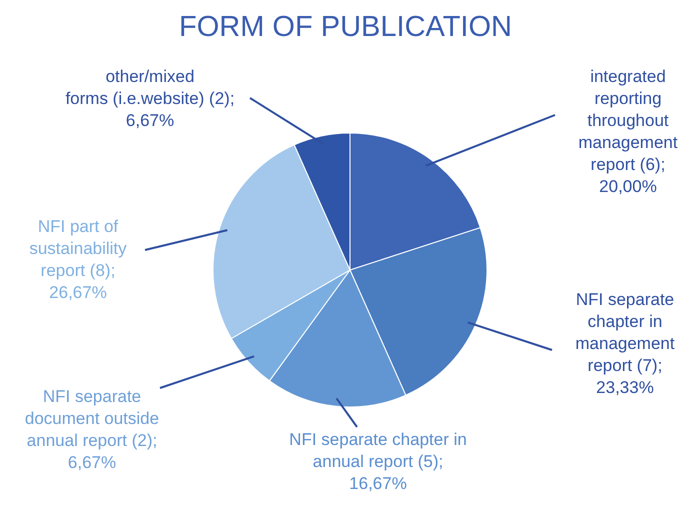 The height and width of the screenshot is (505, 691). Describe the element at coordinates (378, 461) in the screenshot. I see `slice-label: NFI separate chapter in annual report (5); 16,67%` at that location.